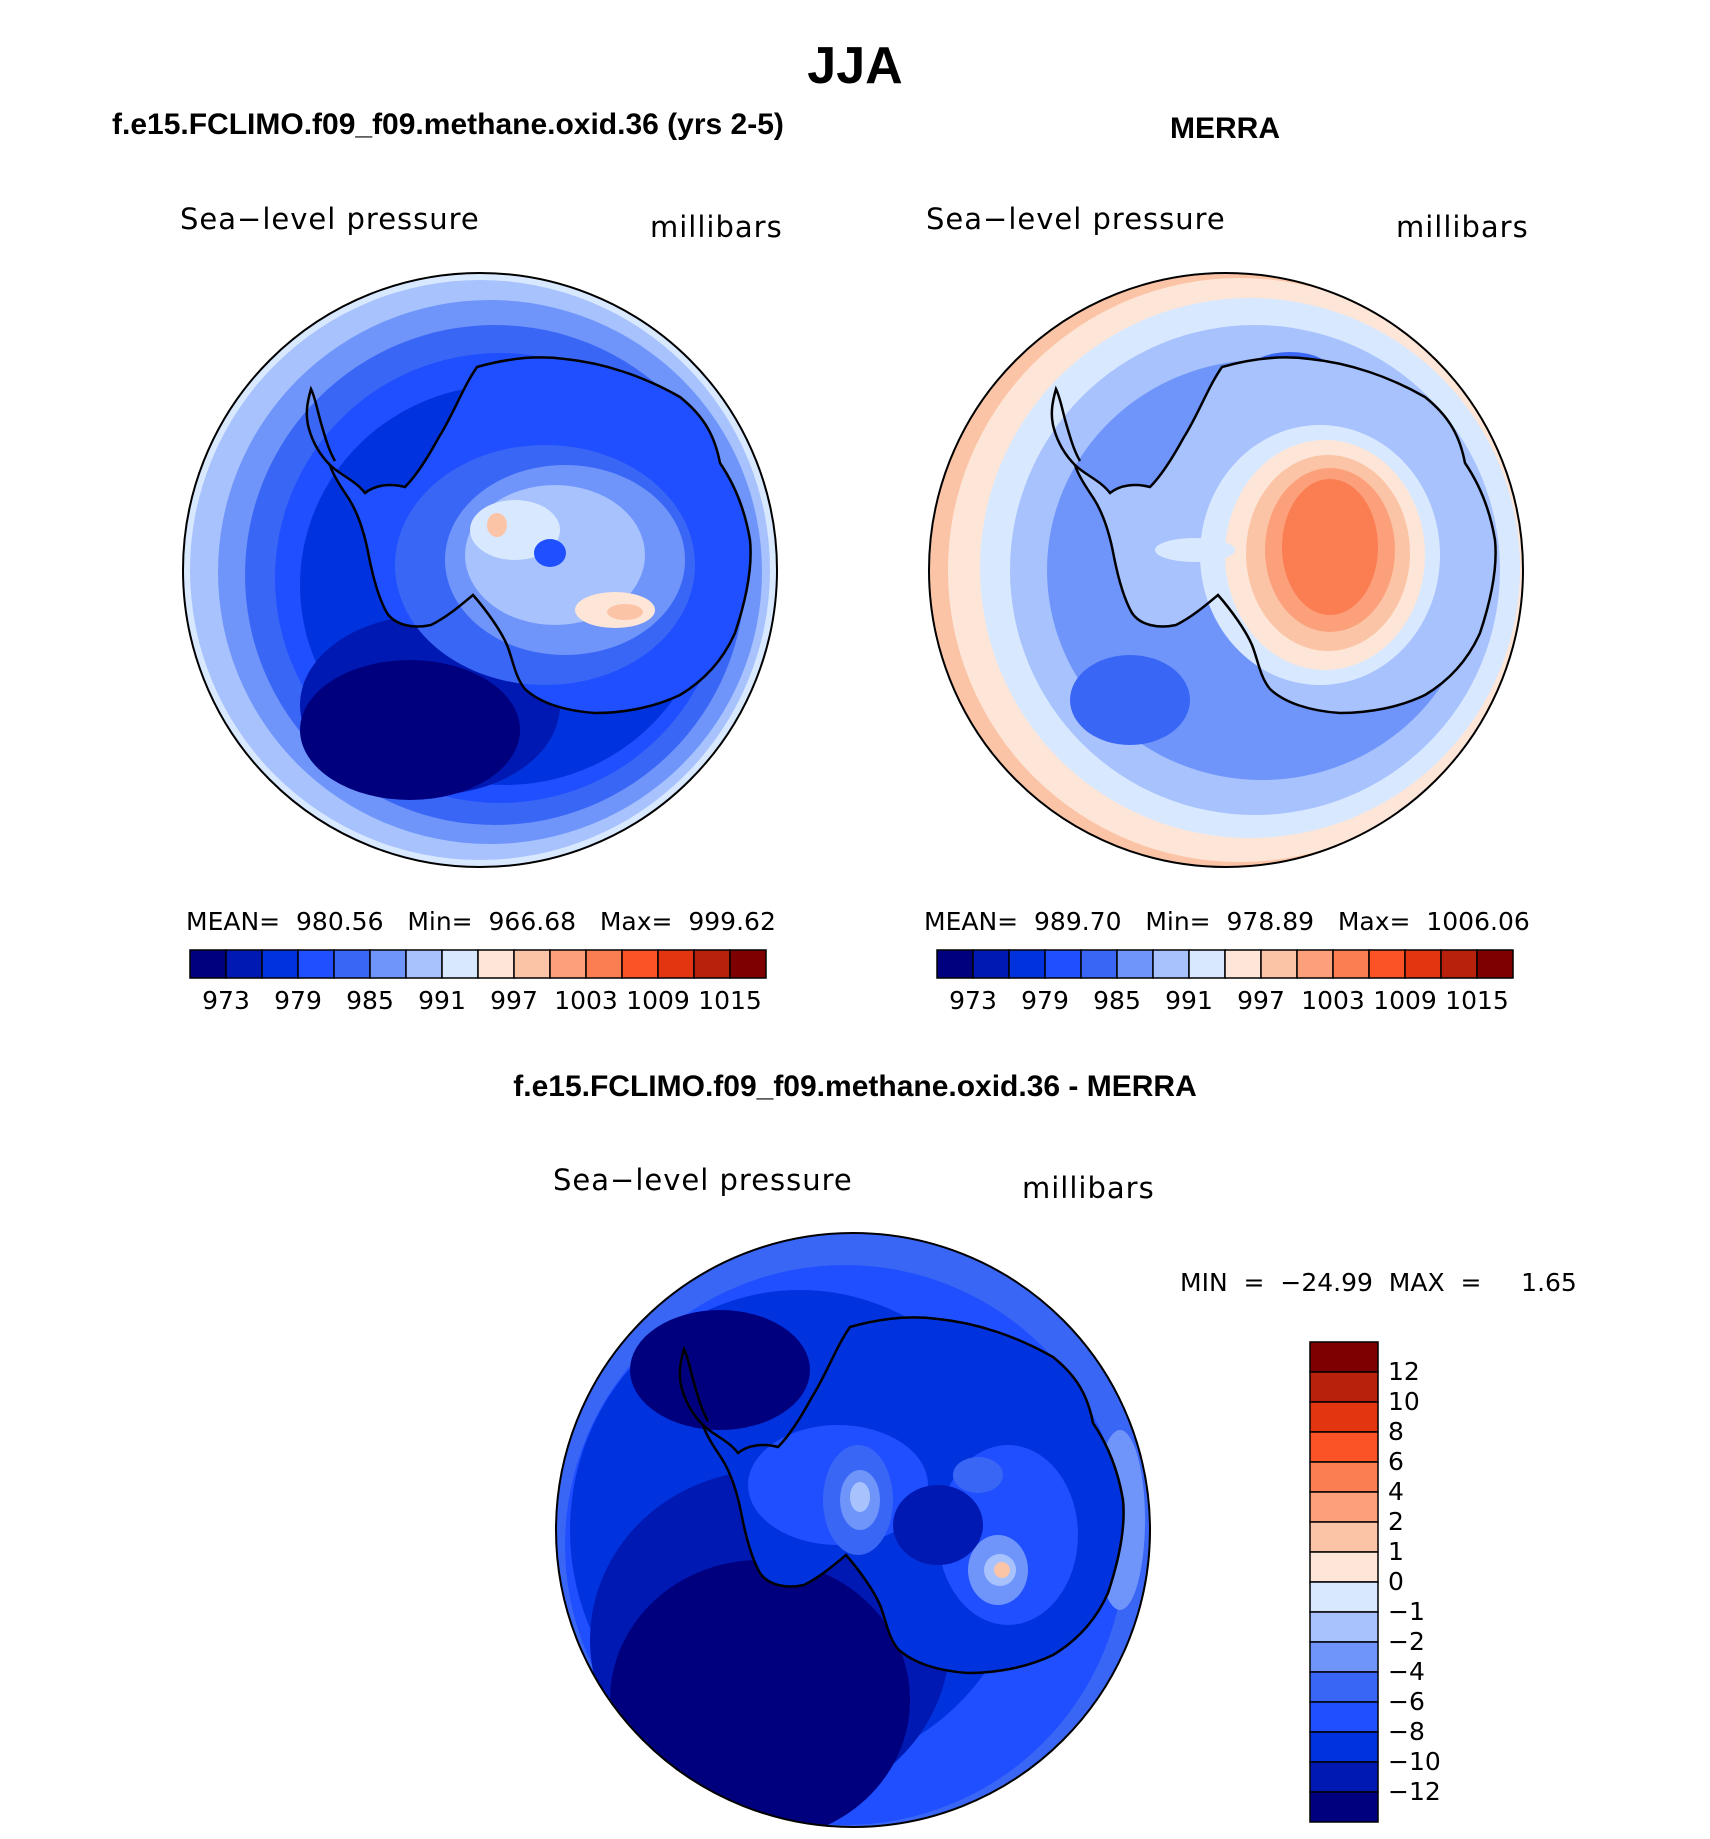 The image size is (1710, 1839). I want to click on colorbar-tick-label: −1, so click(1406, 1611).